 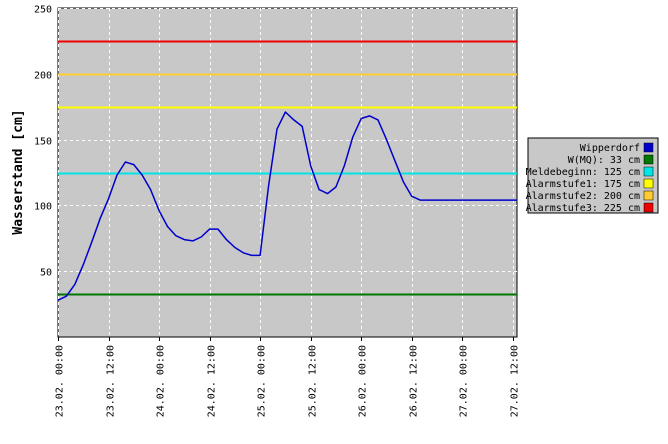 I want to click on legend-label: Alarmstufe3: 225 cm, so click(x=583, y=208).